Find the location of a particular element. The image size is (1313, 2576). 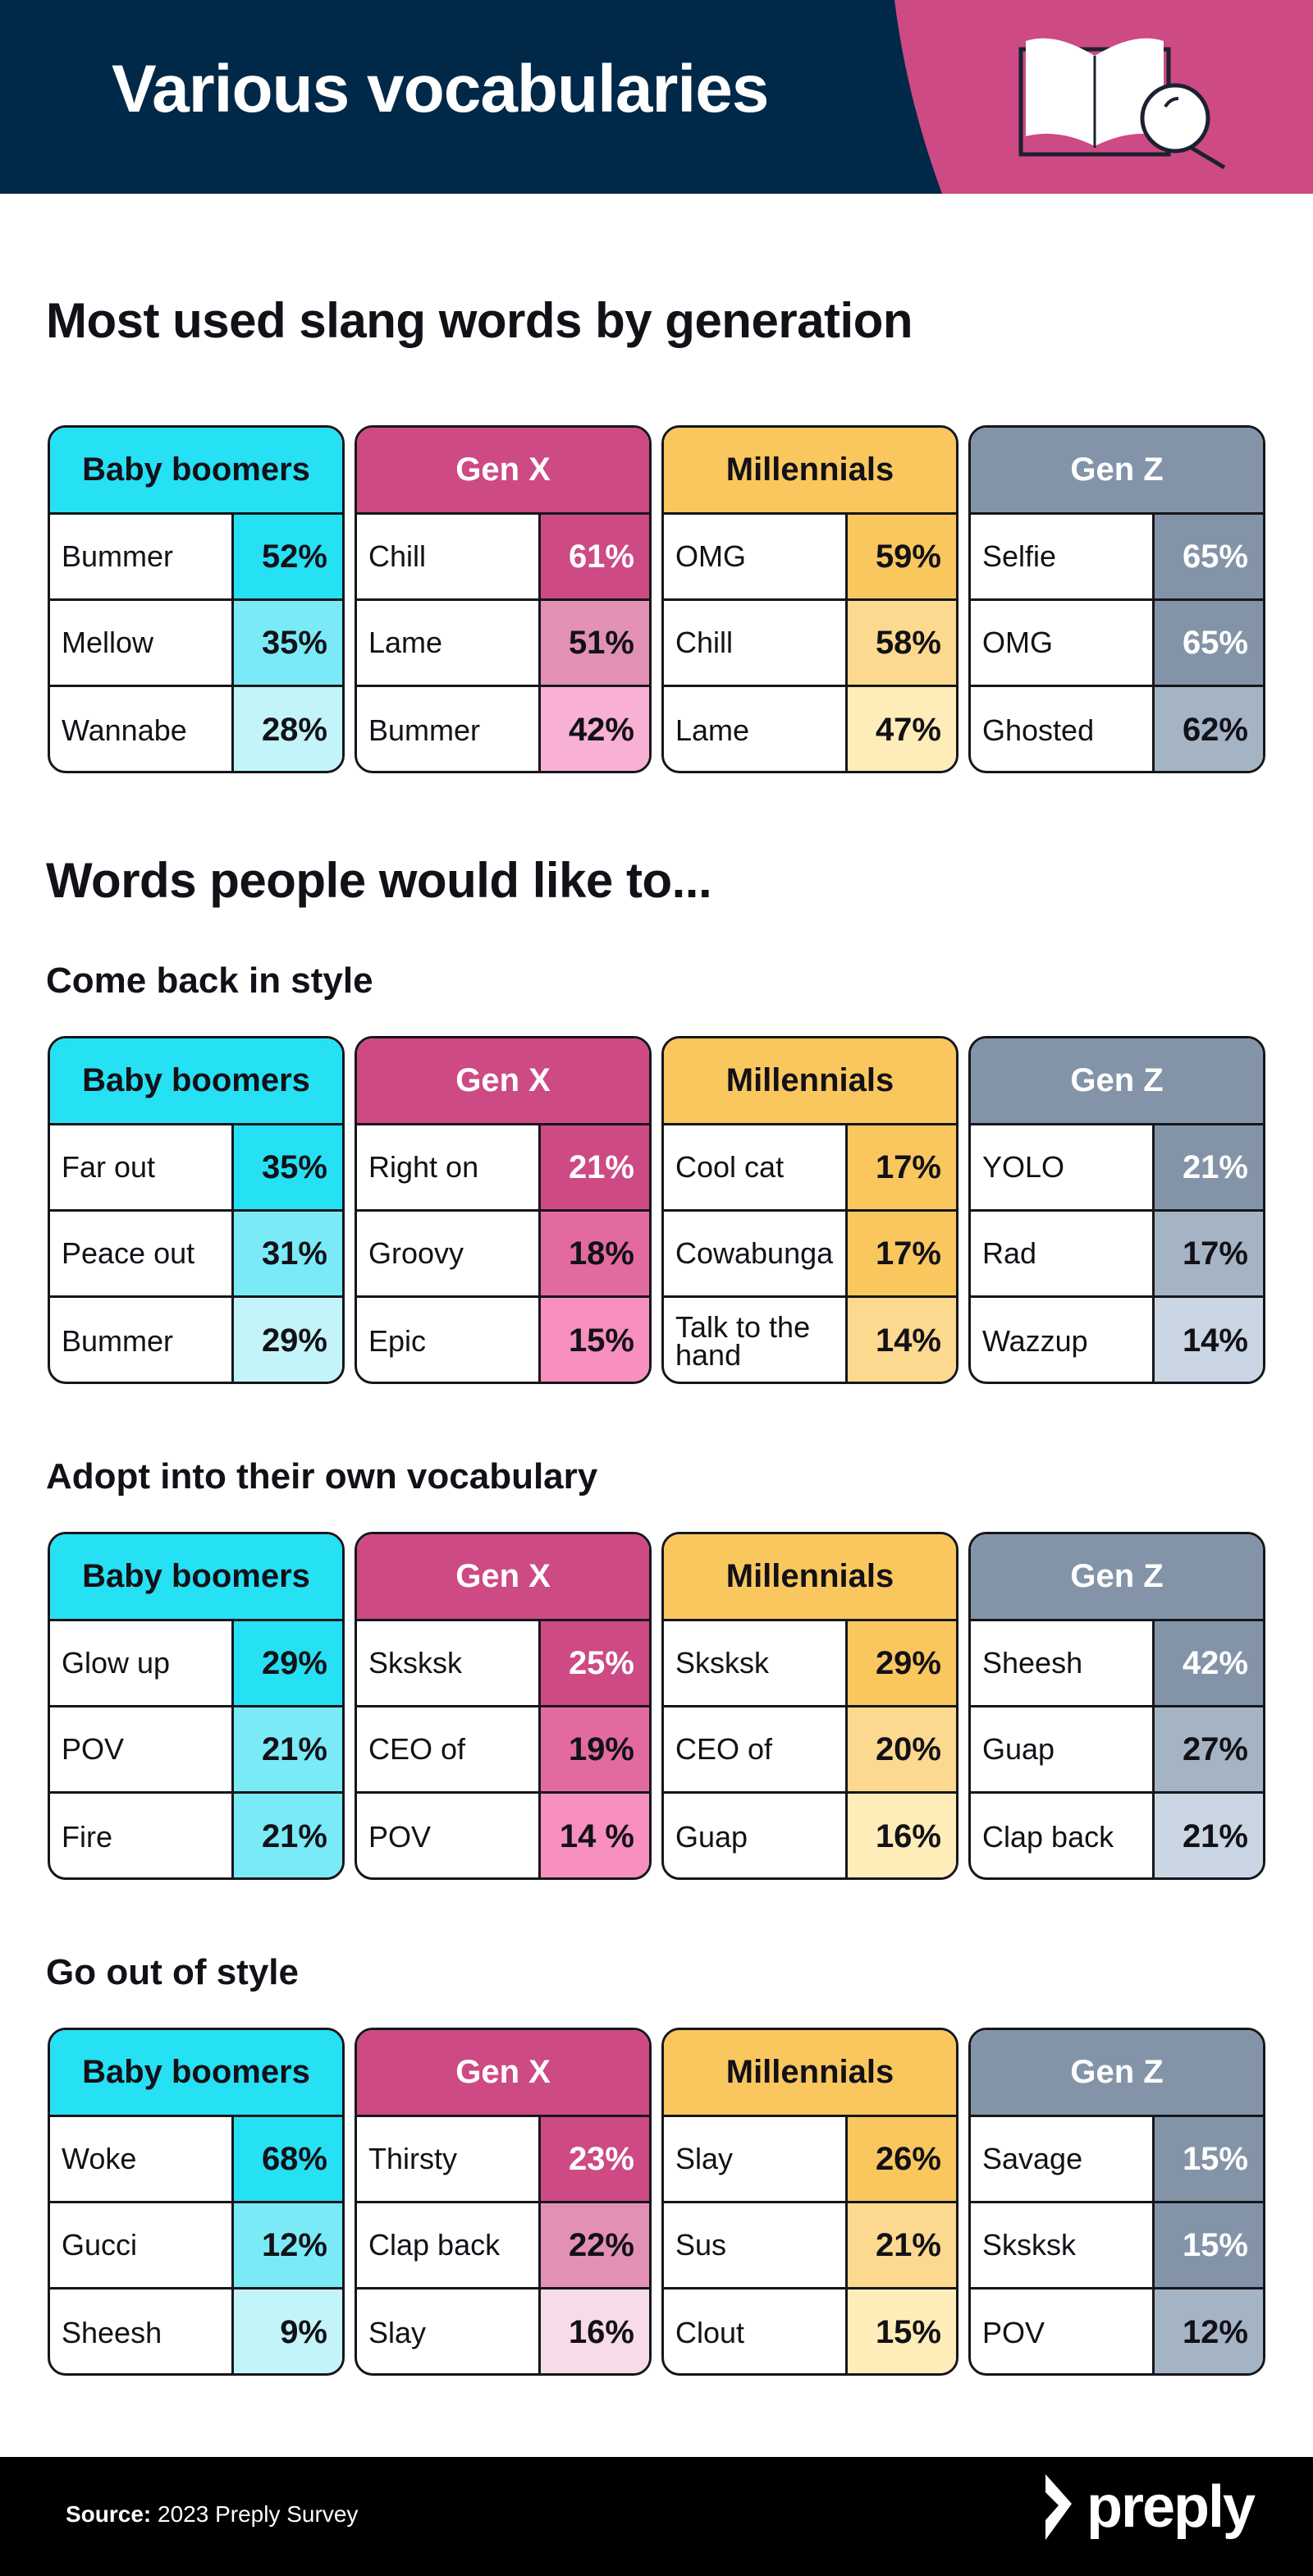

percentage: 17% is located at coordinates (902, 1167).